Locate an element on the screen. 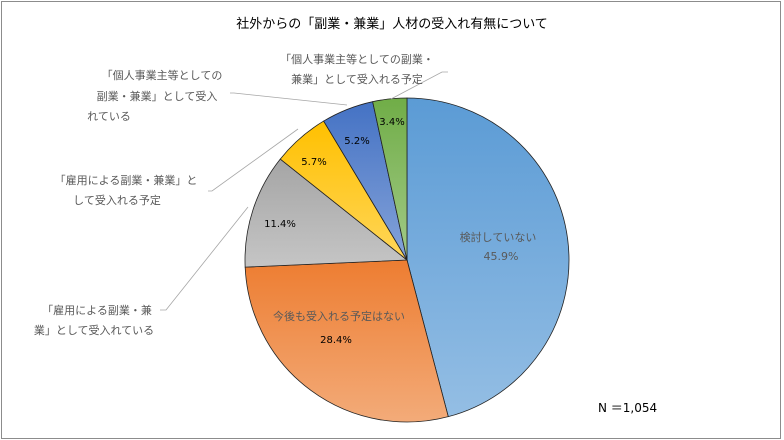 This screenshot has height=440, width=784. slice-label-2-line-1: 業」として受入れている is located at coordinates (94, 330).